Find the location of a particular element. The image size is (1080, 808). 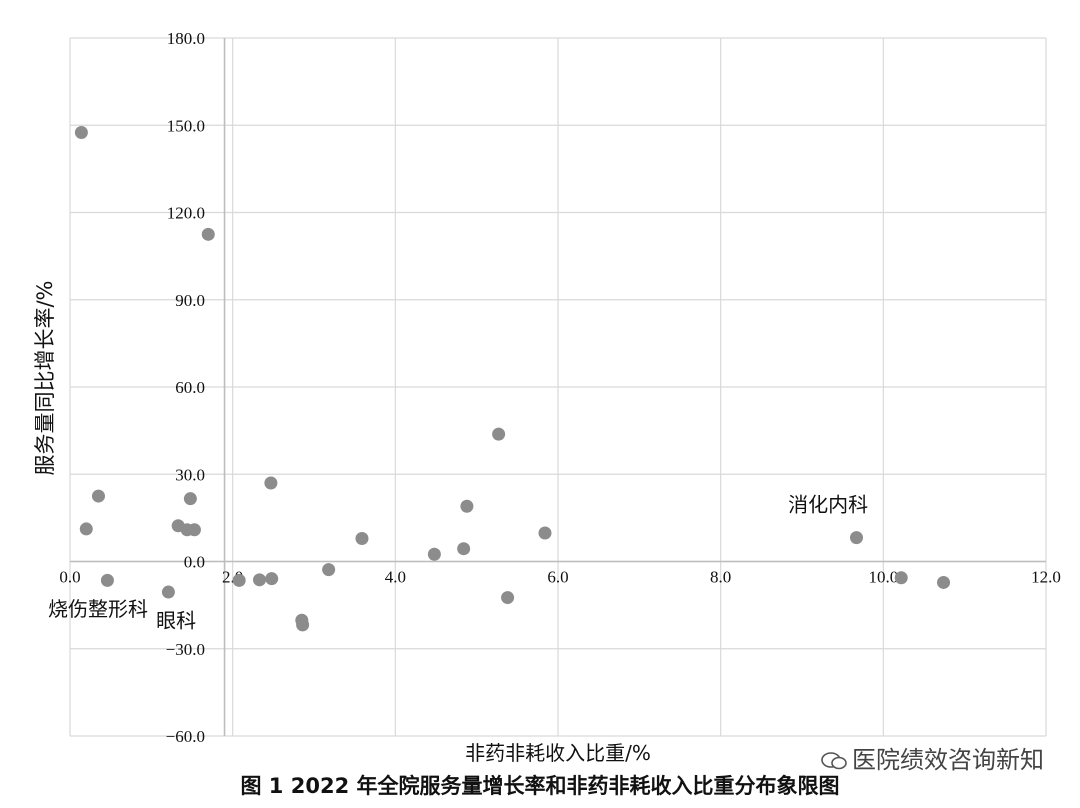

annotation-label: 烧伤整形科 is located at coordinates (98, 609).